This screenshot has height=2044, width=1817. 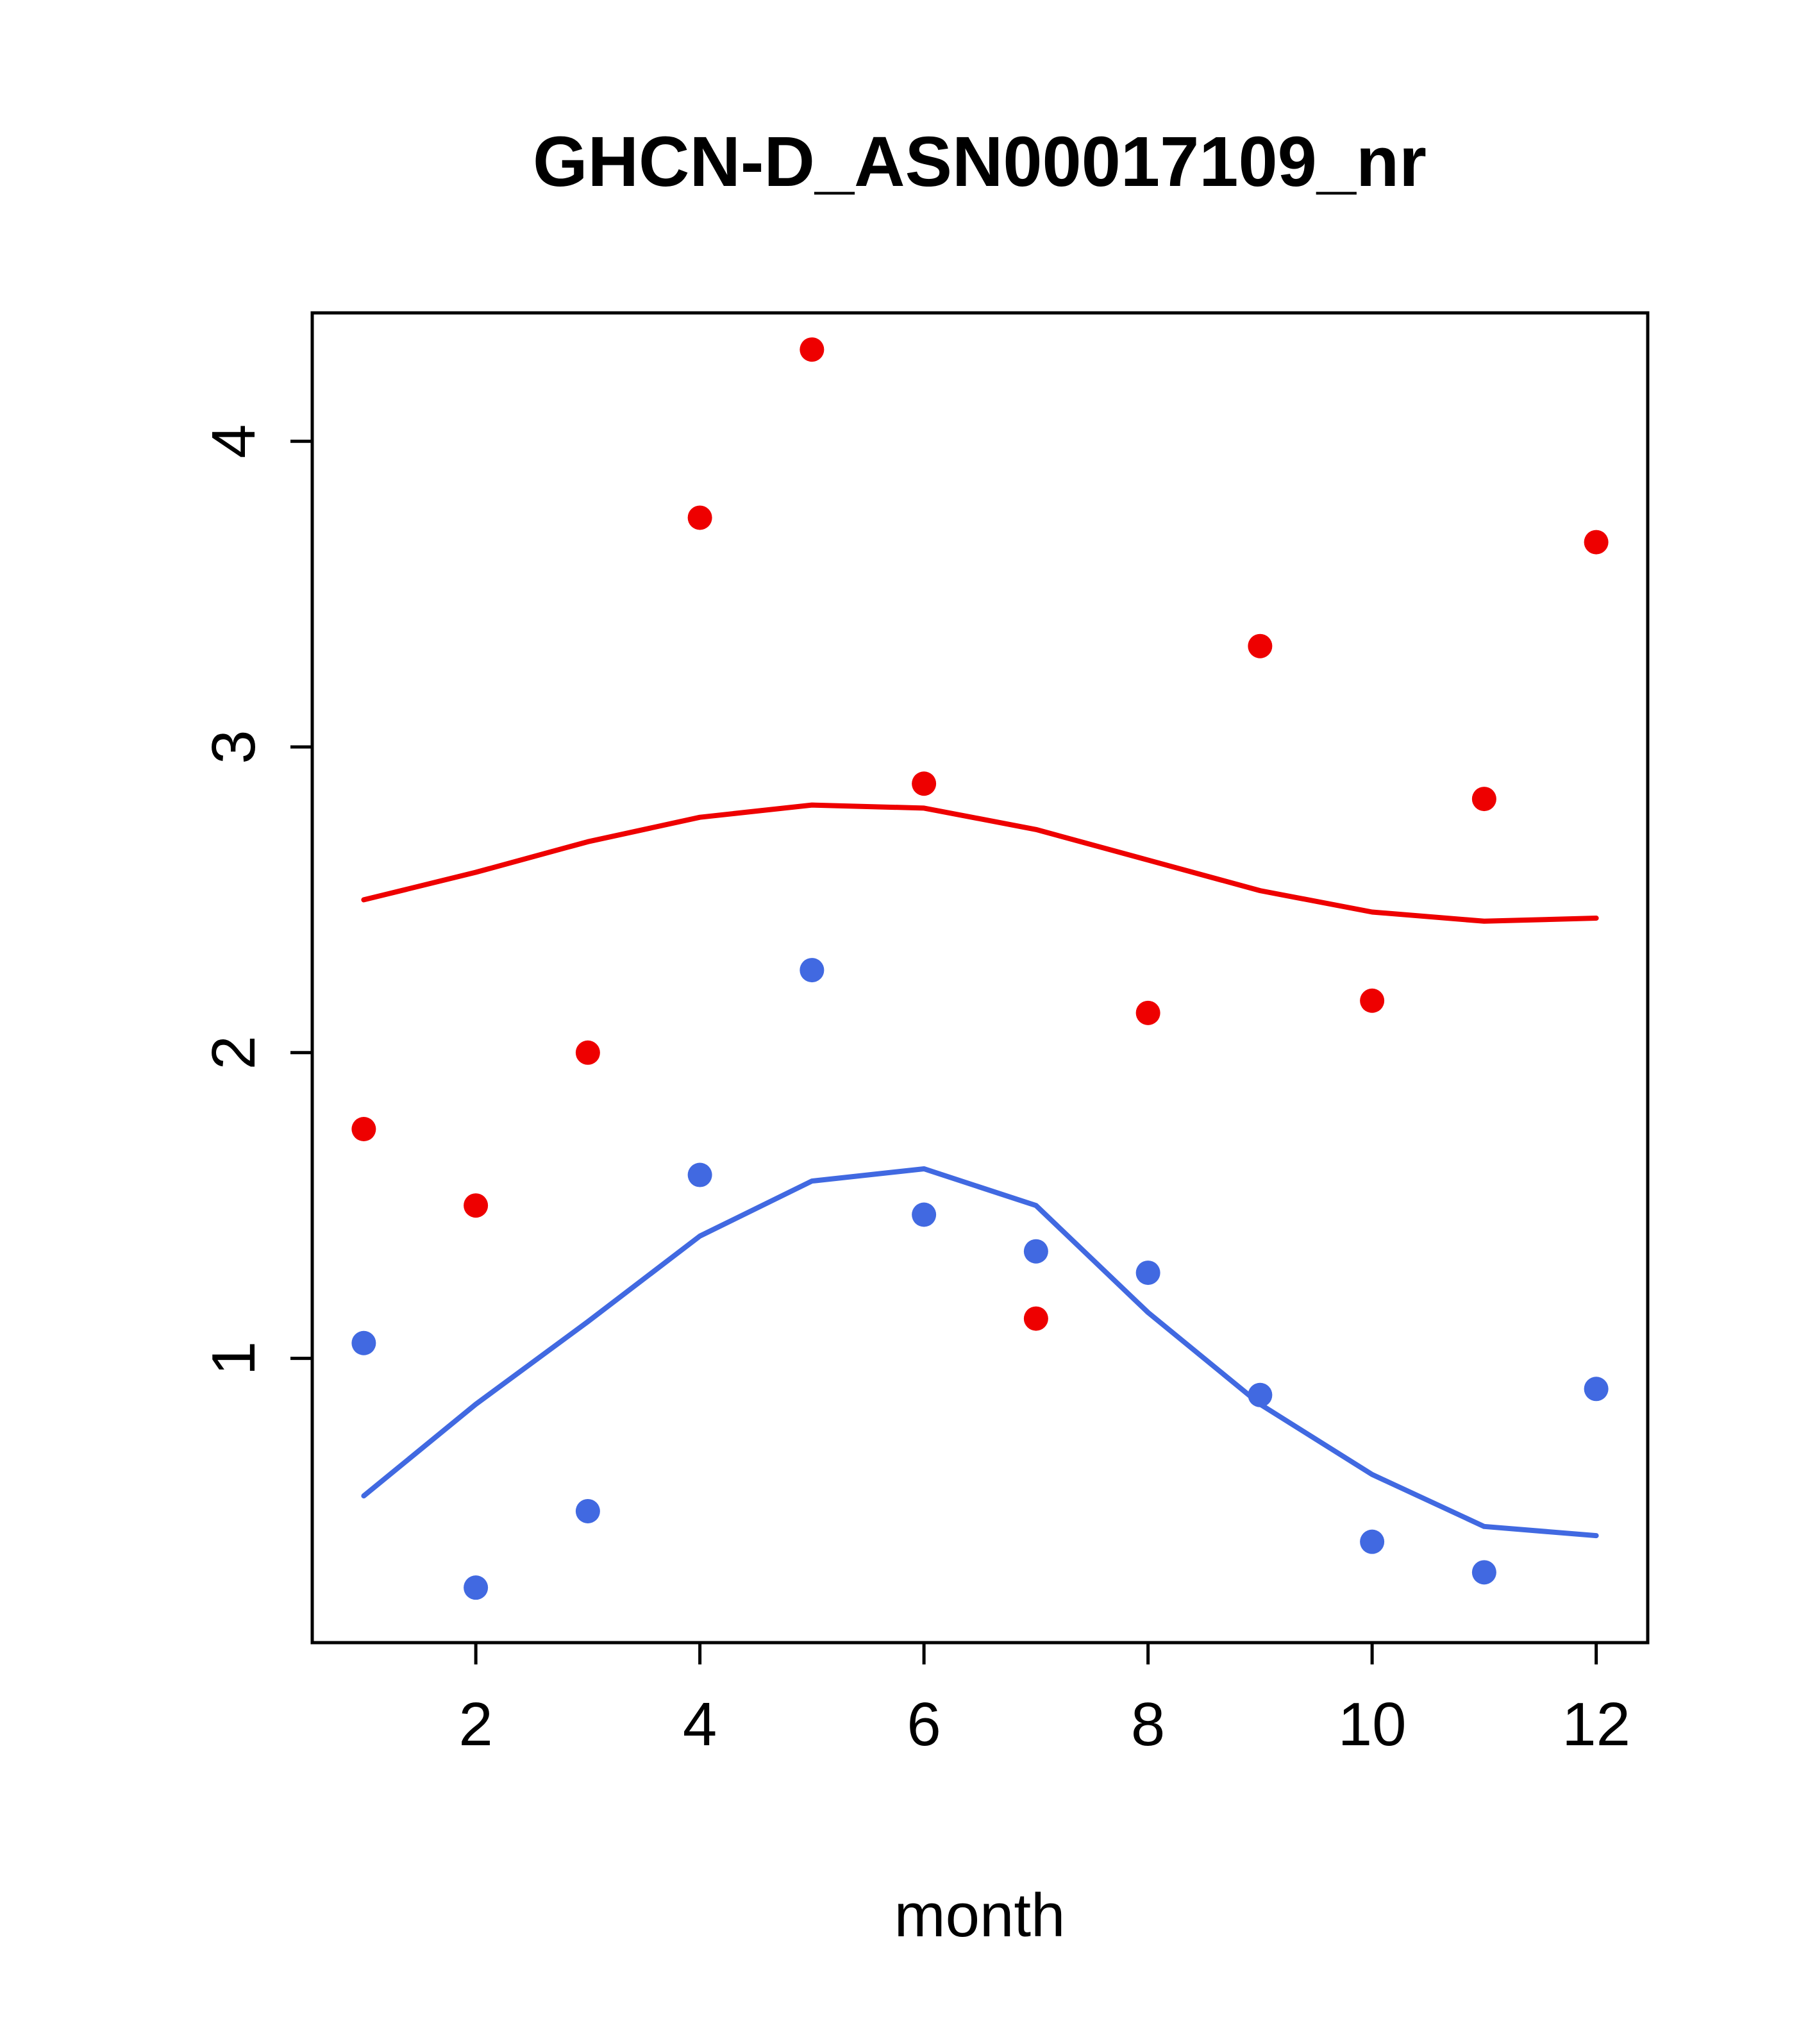 What do you see at coordinates (234, 441) in the screenshot?
I see `y-tick-label: 4` at bounding box center [234, 441].